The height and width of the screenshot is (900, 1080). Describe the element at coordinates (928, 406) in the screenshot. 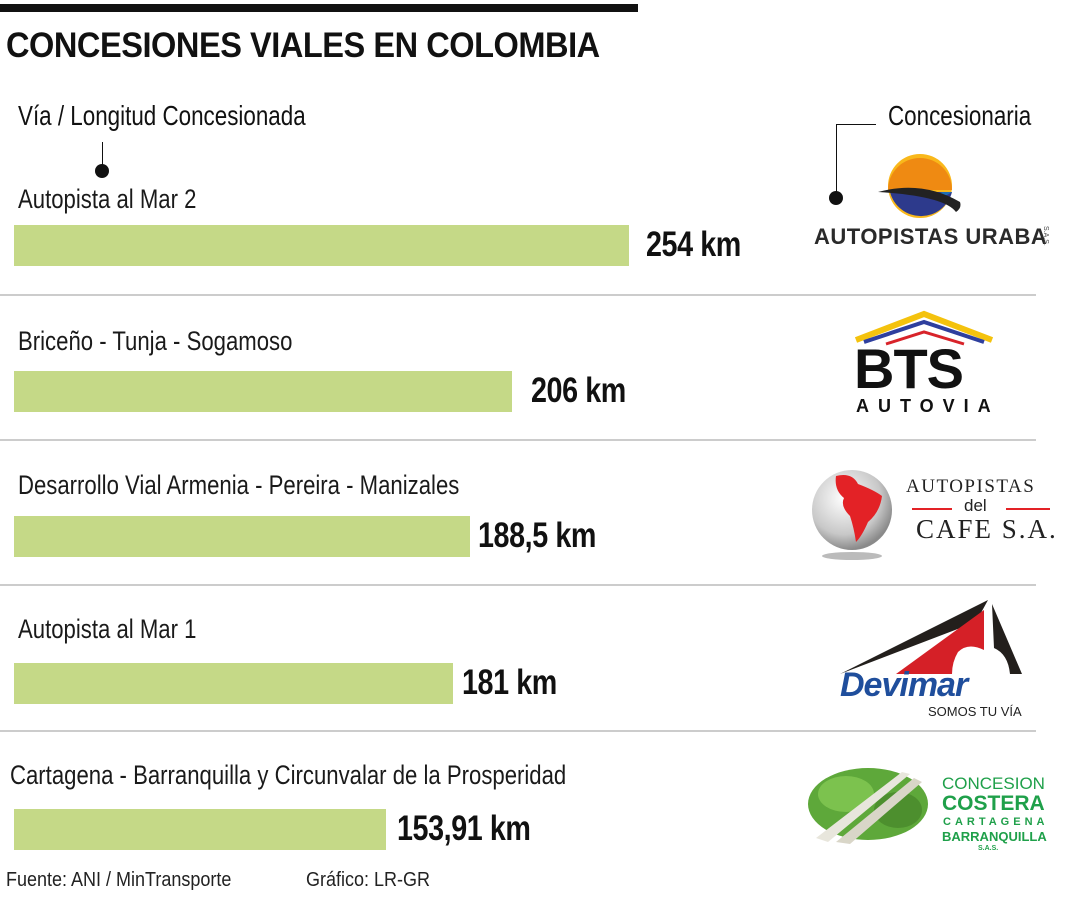

I see `bts-sub: AUTOVIA` at that location.